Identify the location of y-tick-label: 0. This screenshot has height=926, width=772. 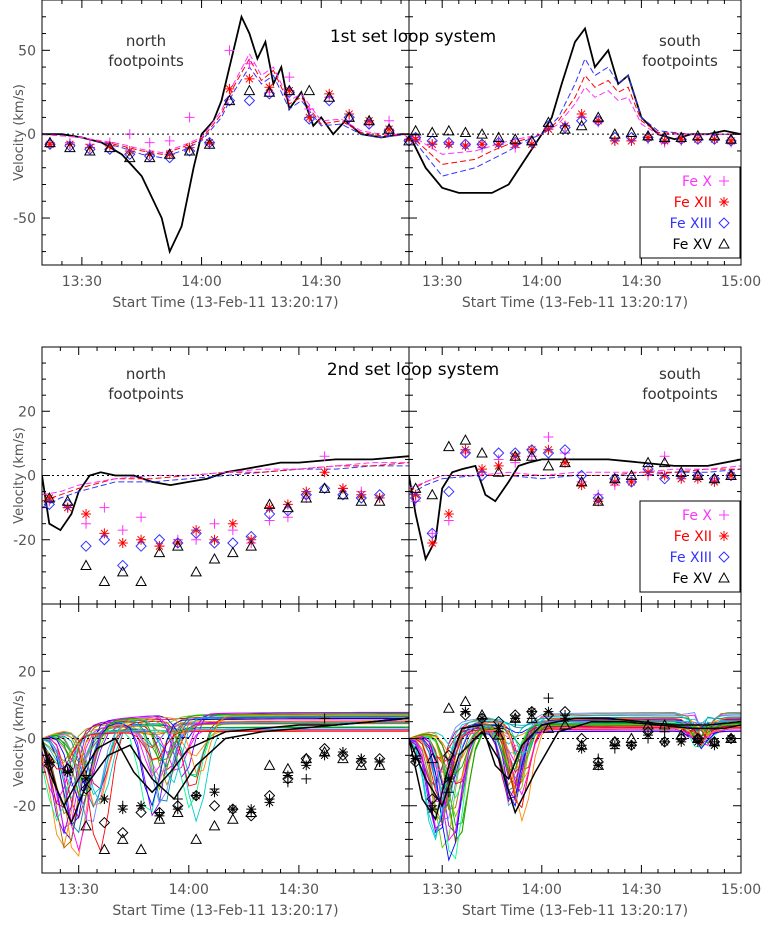
(31, 135).